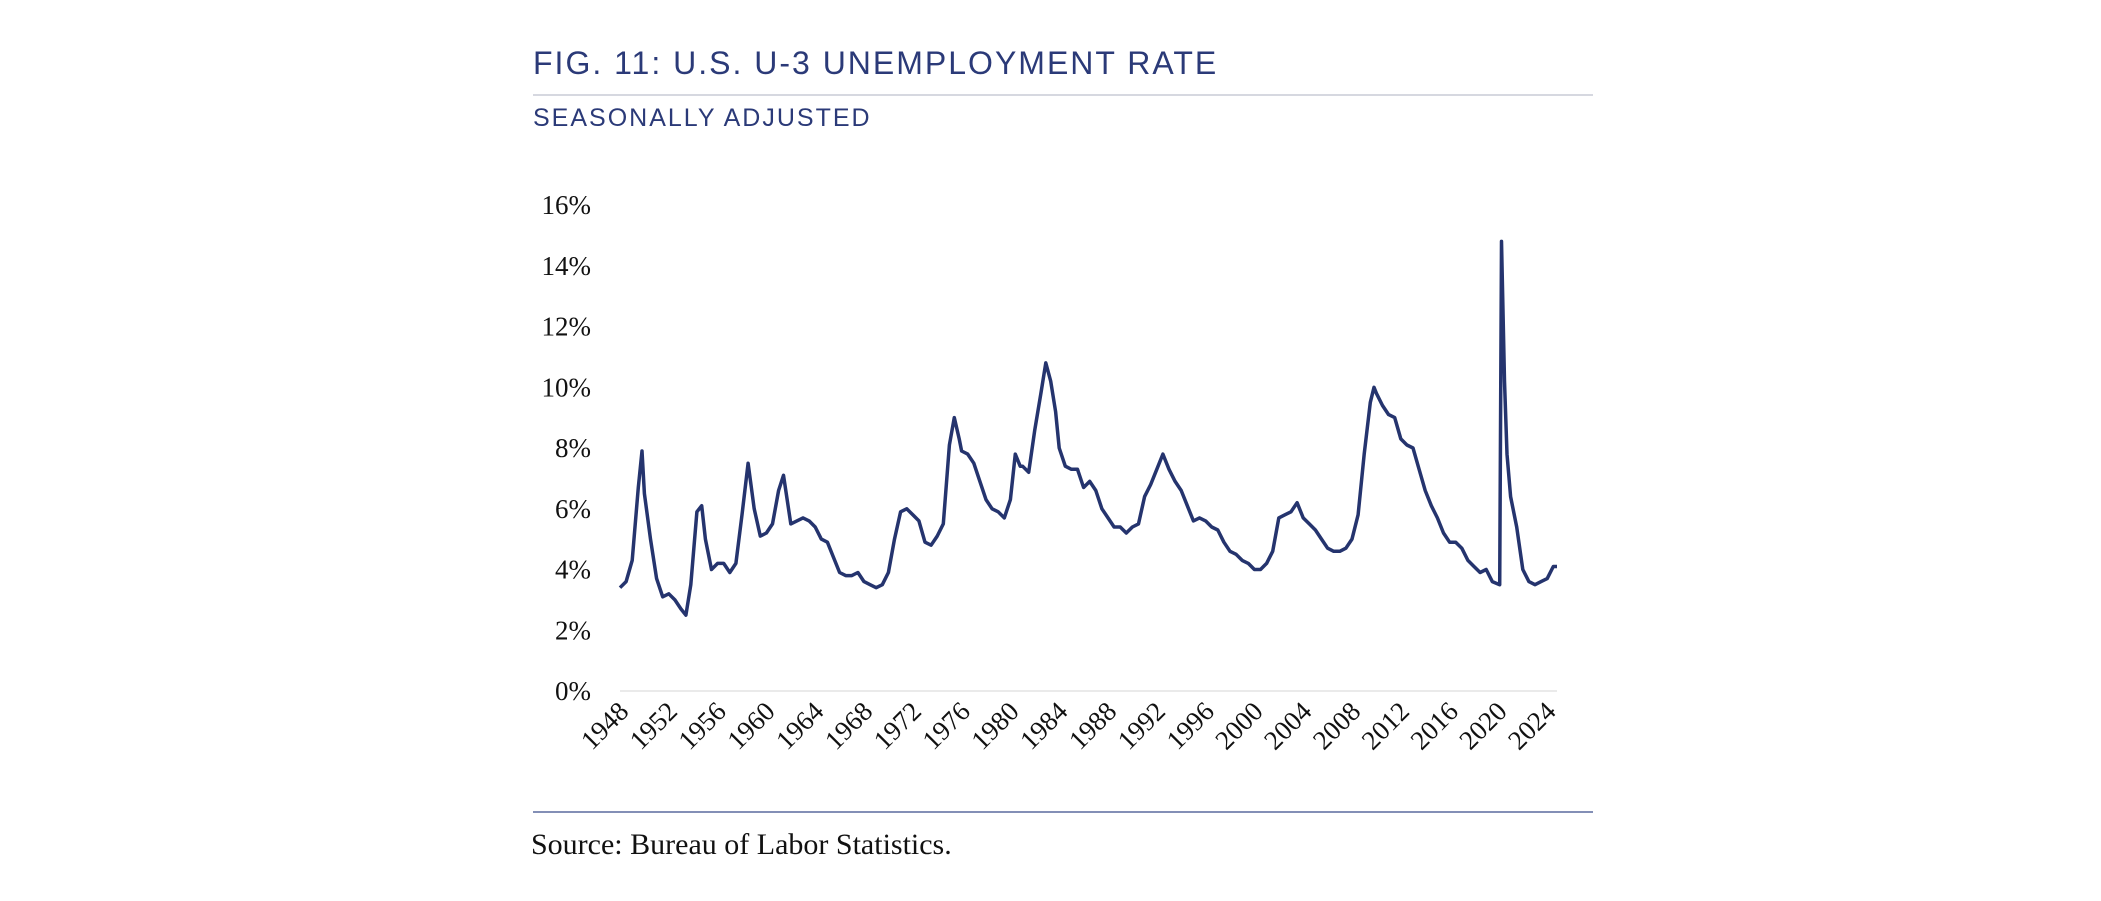  What do you see at coordinates (701, 725) in the screenshot?
I see `x-tick-label: 1956` at bounding box center [701, 725].